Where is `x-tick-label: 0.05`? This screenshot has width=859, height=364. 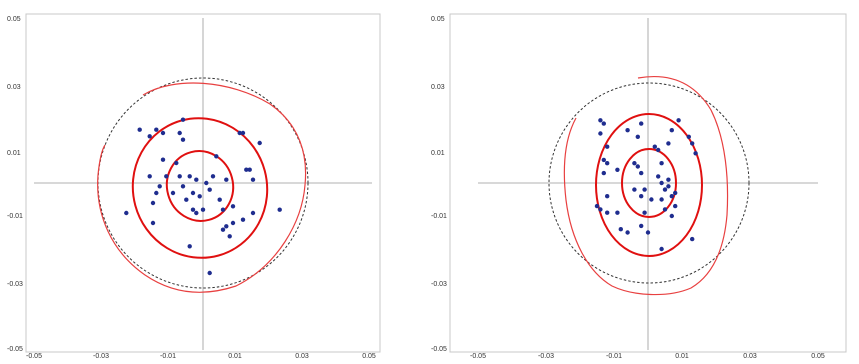
x-tick-label: 0.05 is located at coordinates (818, 356).